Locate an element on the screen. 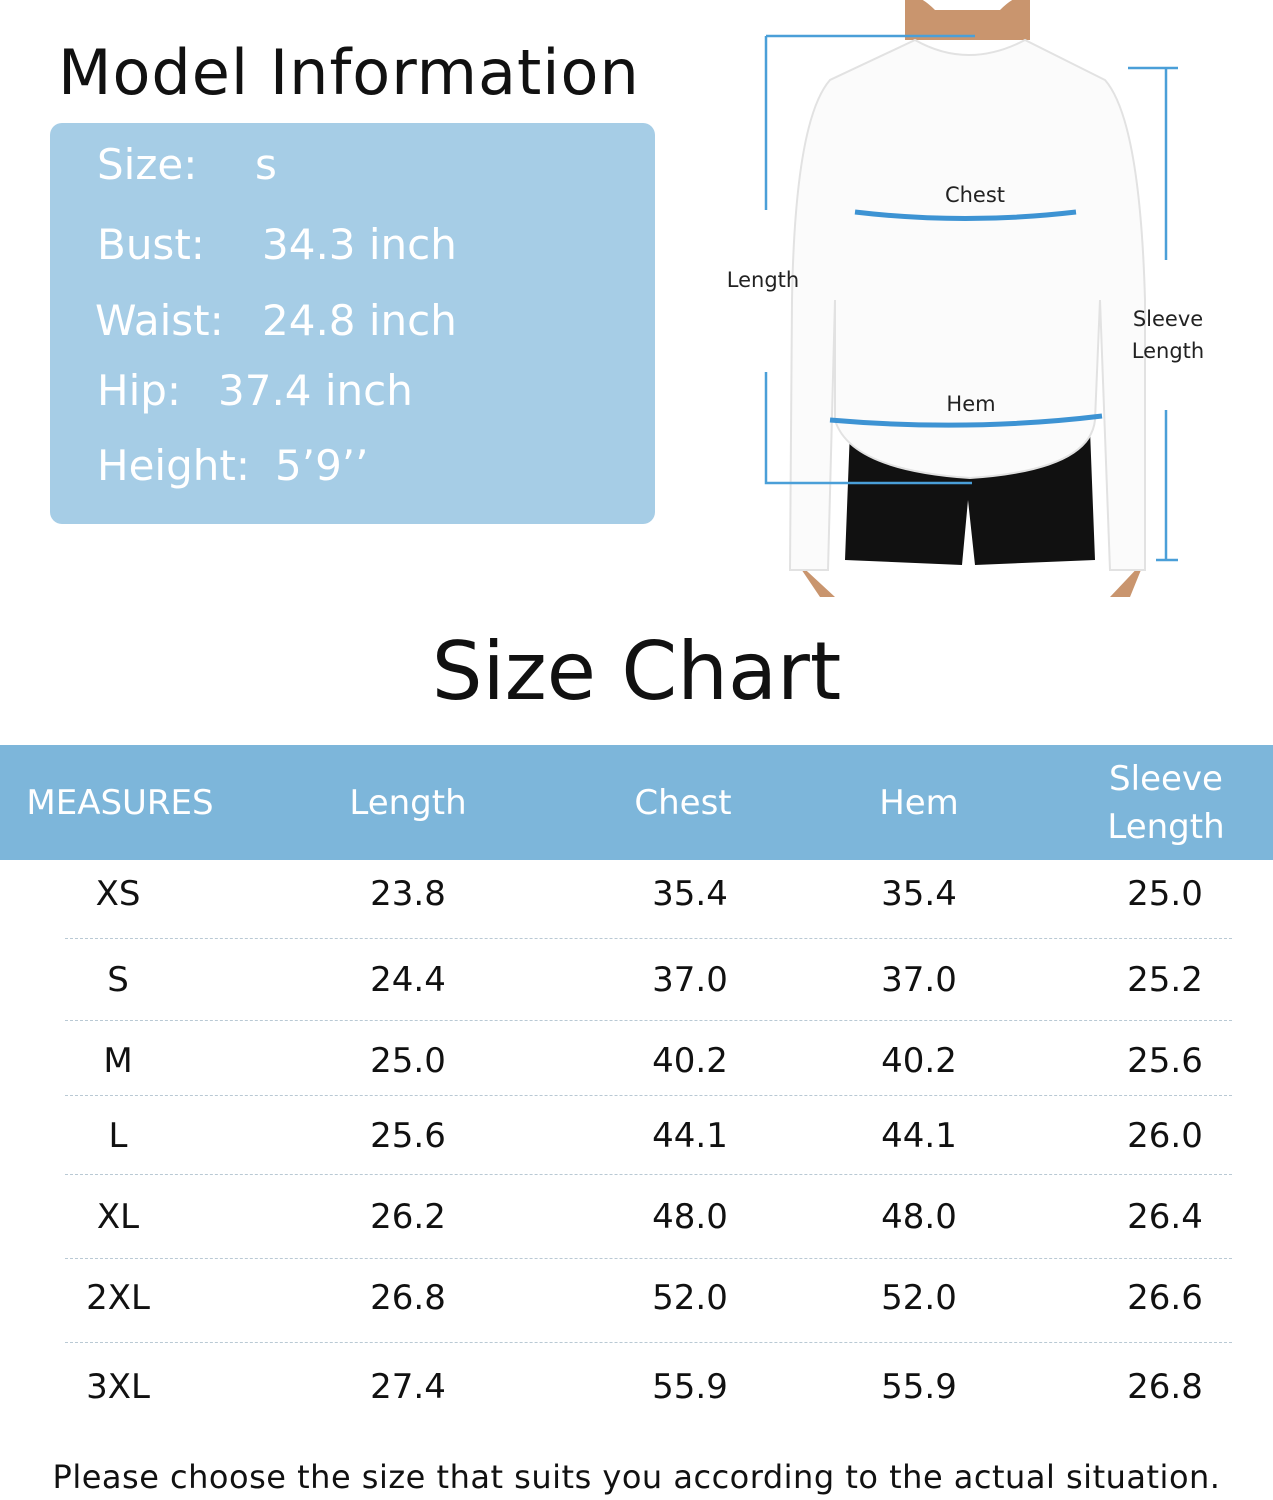 The image size is (1273, 1500). table-header: MEASURES Length Chest Hem Sleeve Length is located at coordinates (636, 802).